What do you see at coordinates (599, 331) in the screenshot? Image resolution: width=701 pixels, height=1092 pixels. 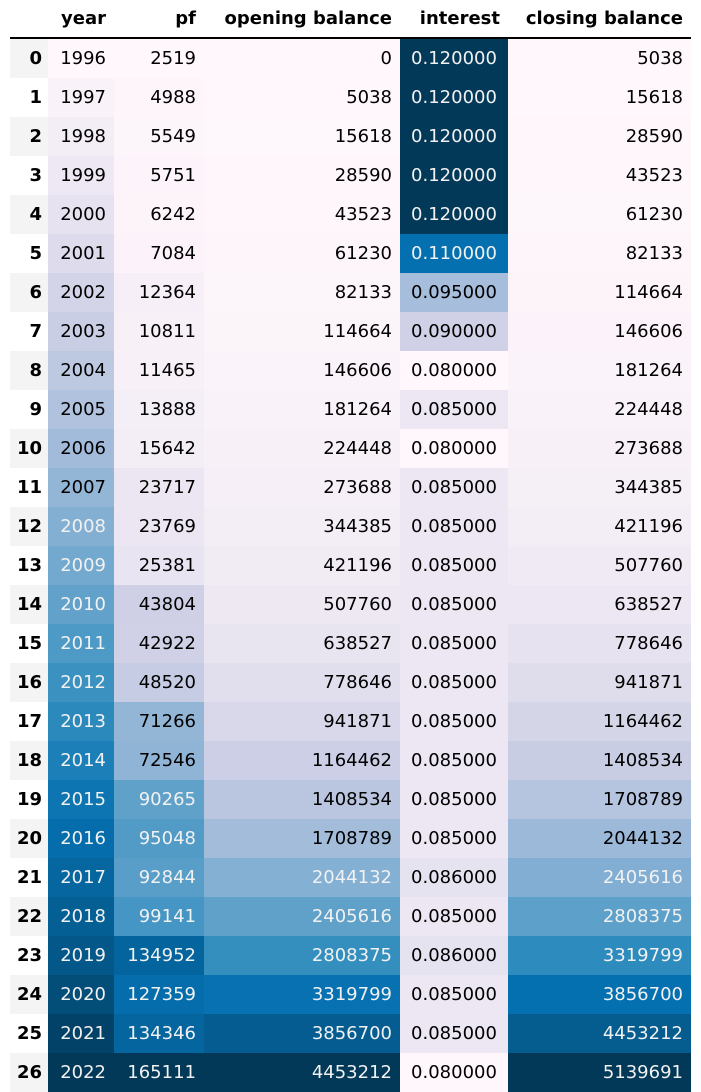 I see `closing-balance-cell: 146606` at bounding box center [599, 331].